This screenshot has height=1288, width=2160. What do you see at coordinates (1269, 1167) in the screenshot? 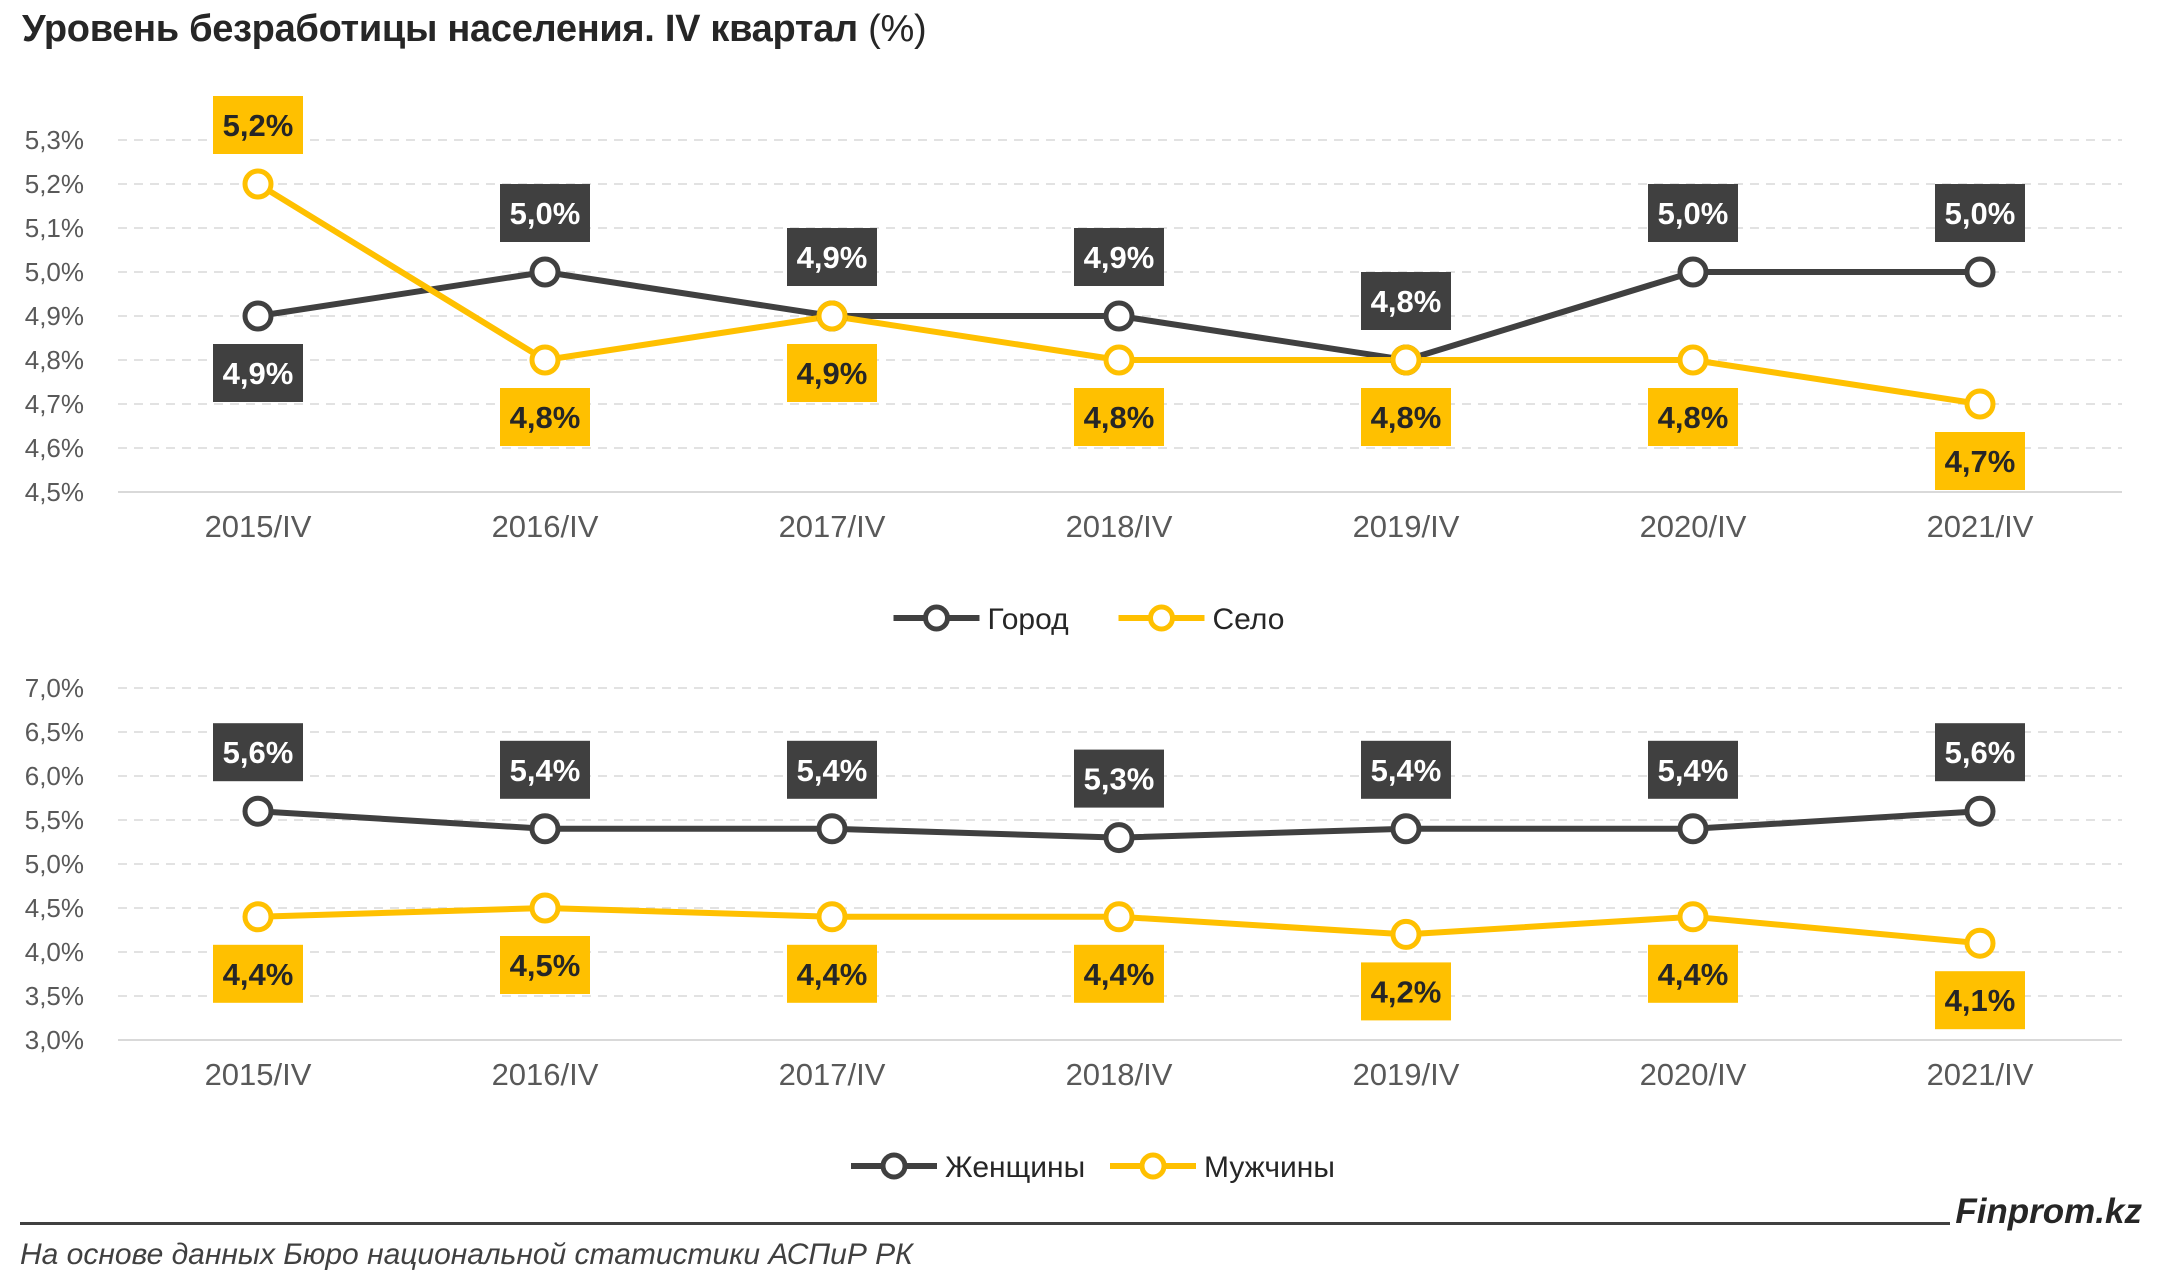
I see `legend-label: Мужчины` at bounding box center [1269, 1167].